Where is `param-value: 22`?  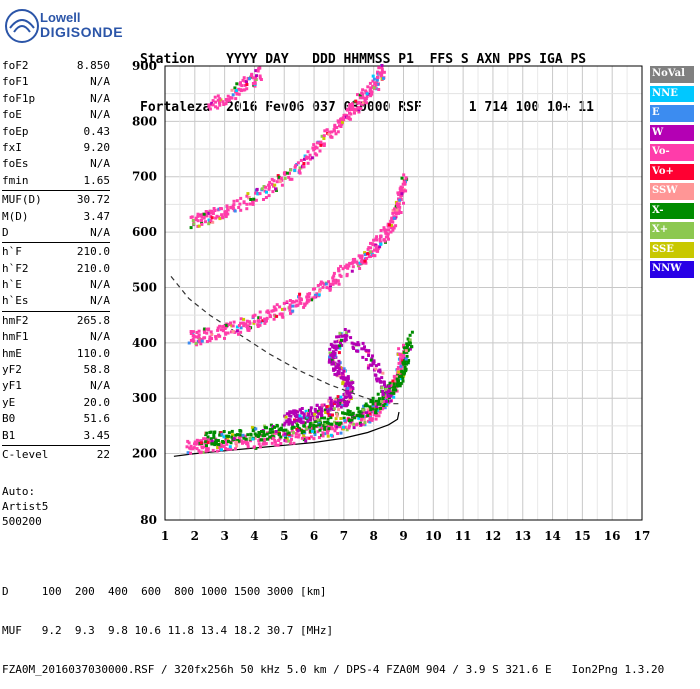
param-value: 22 is located at coordinates (103, 454).